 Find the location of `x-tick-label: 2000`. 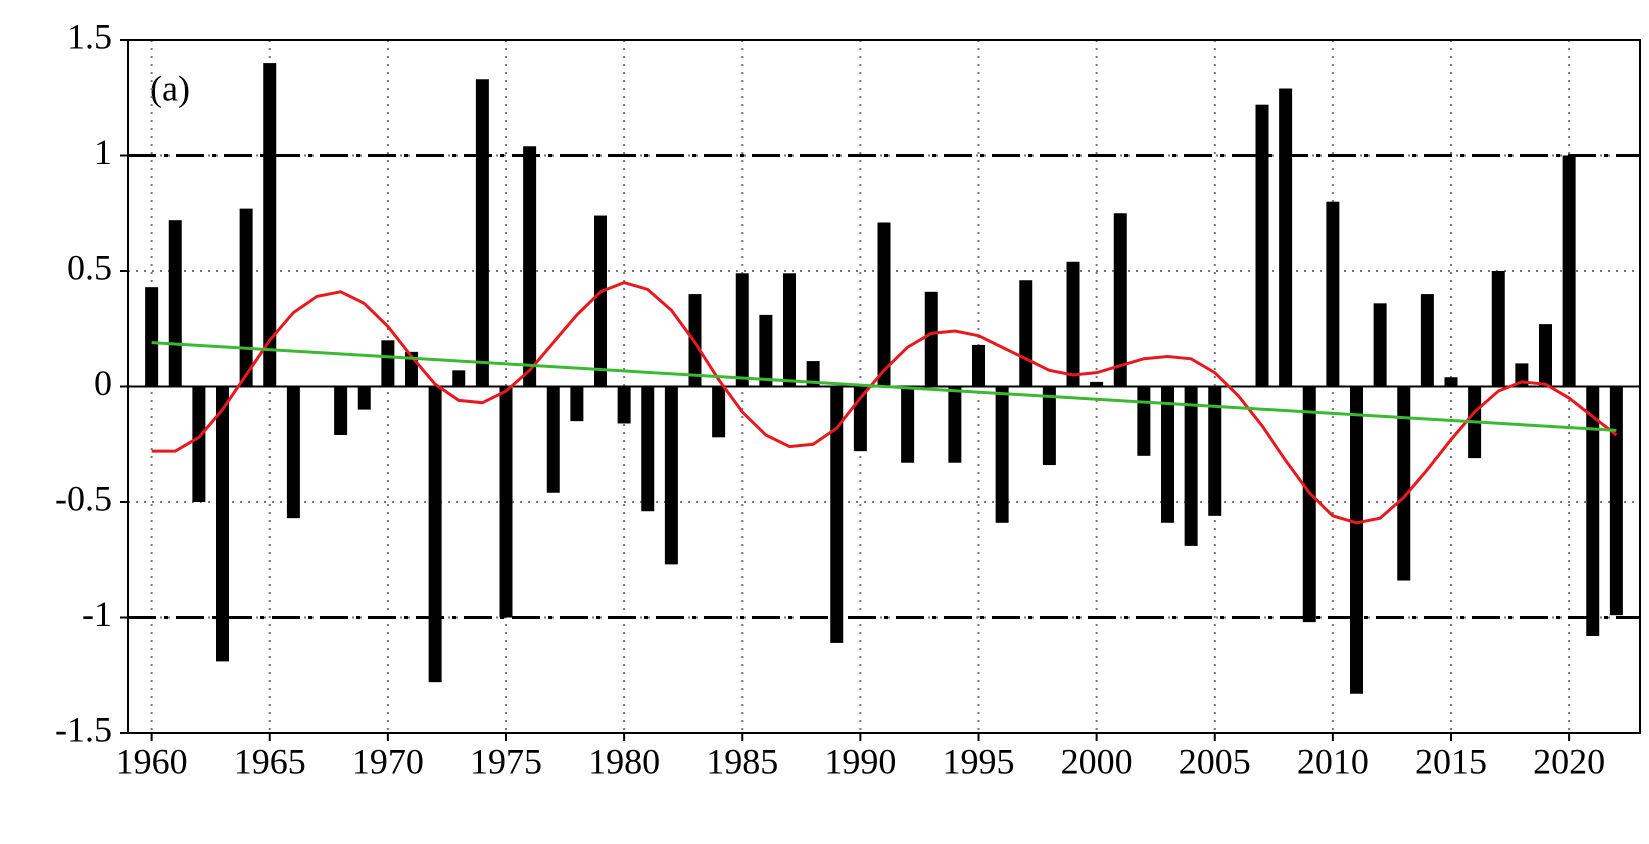

x-tick-label: 2000 is located at coordinates (1097, 761).